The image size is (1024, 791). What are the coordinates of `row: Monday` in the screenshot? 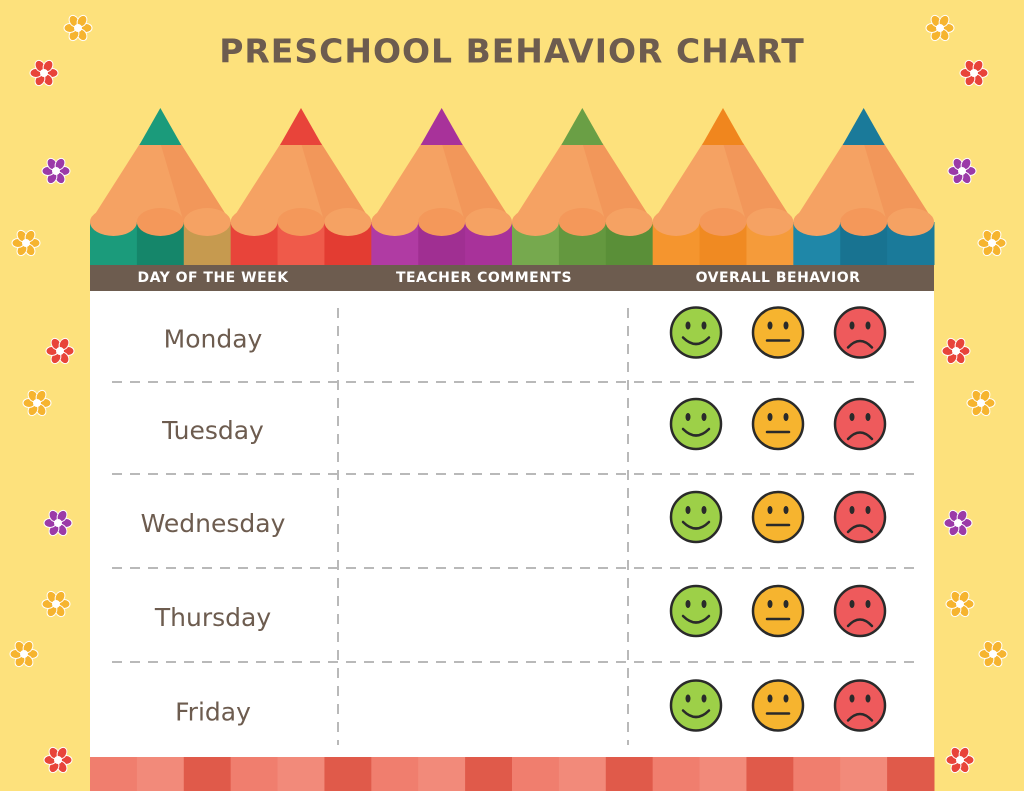 It's located at (525, 332).